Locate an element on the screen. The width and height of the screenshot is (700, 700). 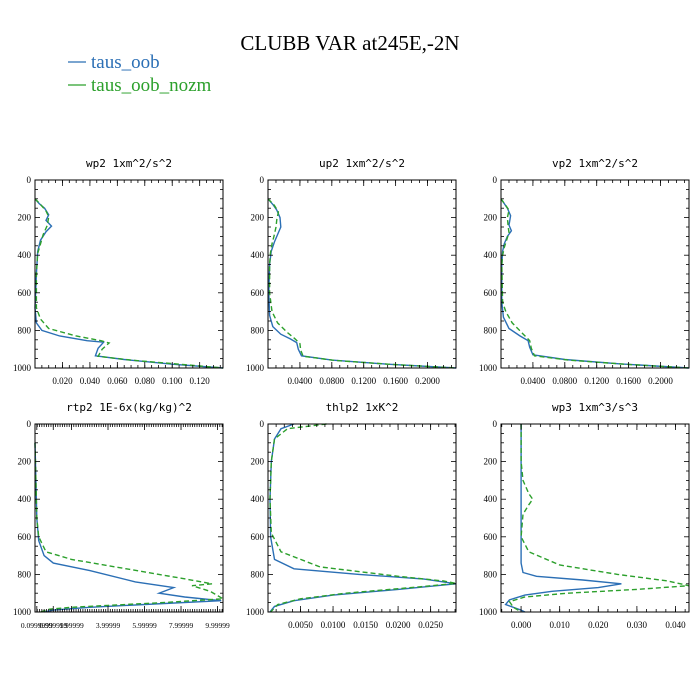
panel-title: rtp2 1E-6x(kg/kg)^2 is located at coordinates (129, 407).